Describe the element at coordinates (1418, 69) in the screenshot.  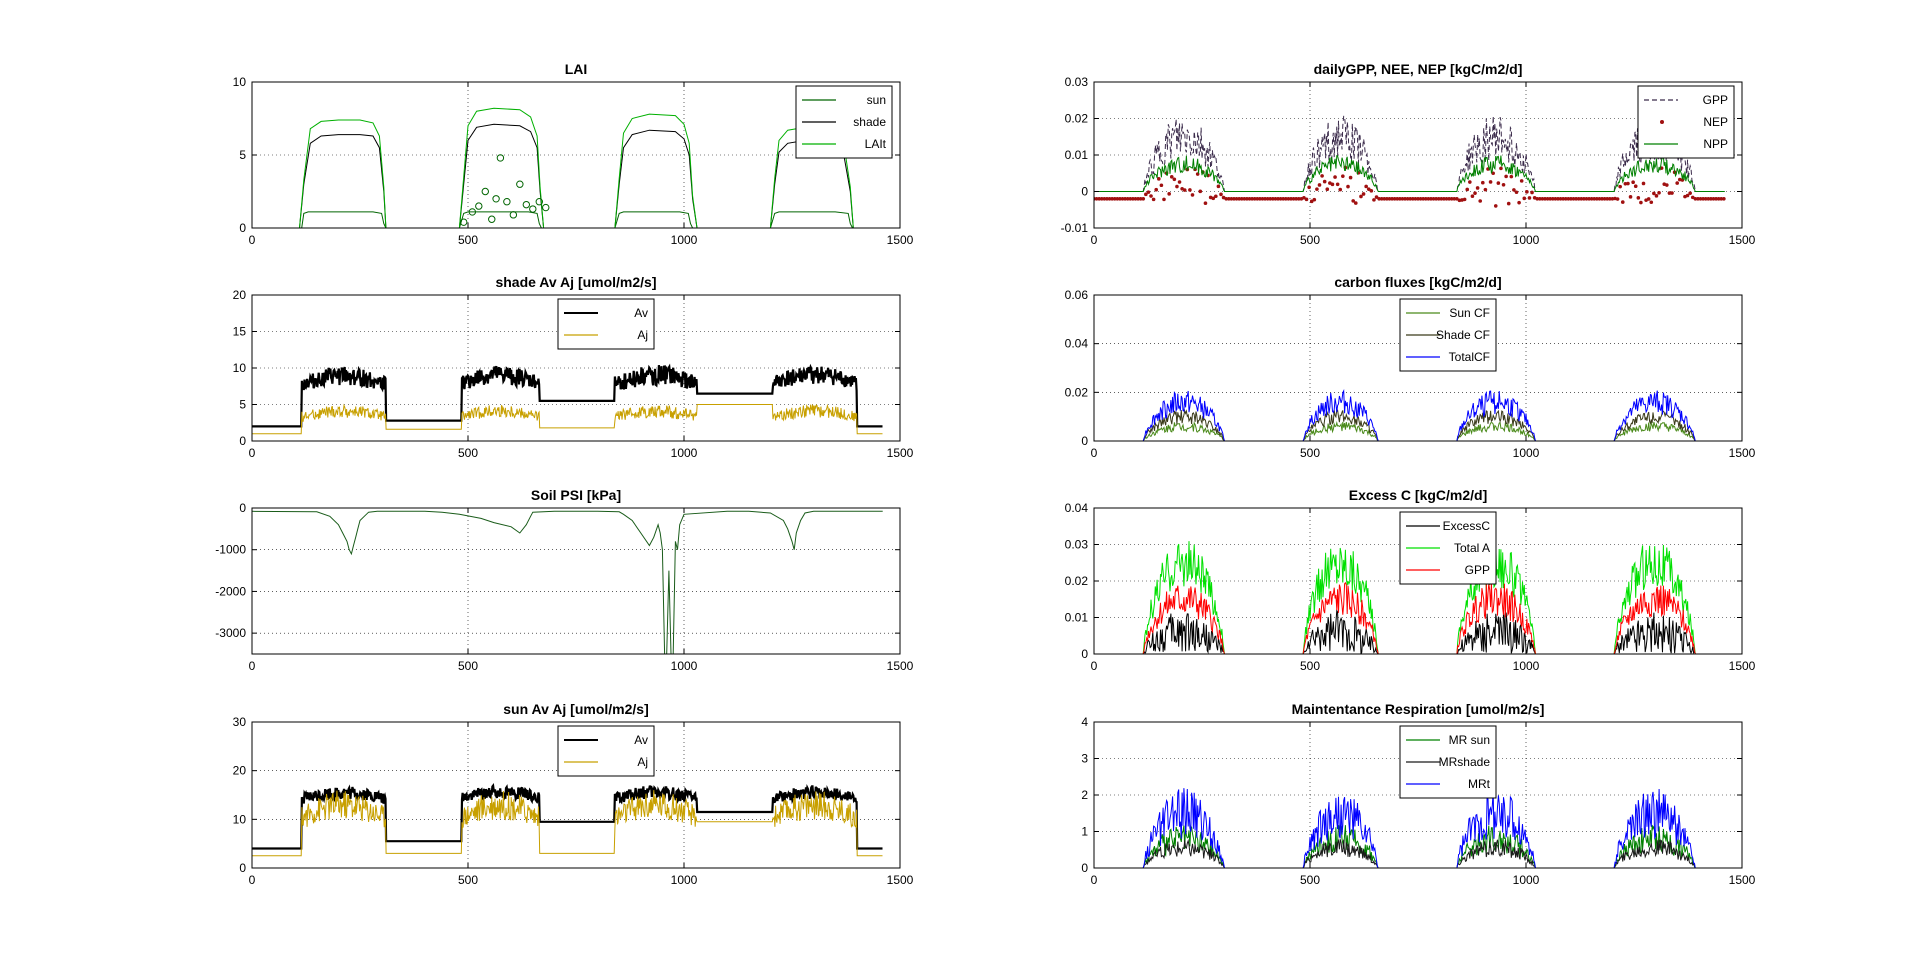
I see `chart-title: dailyGPP, NEE, NEP [kgC/m2/d]` at that location.